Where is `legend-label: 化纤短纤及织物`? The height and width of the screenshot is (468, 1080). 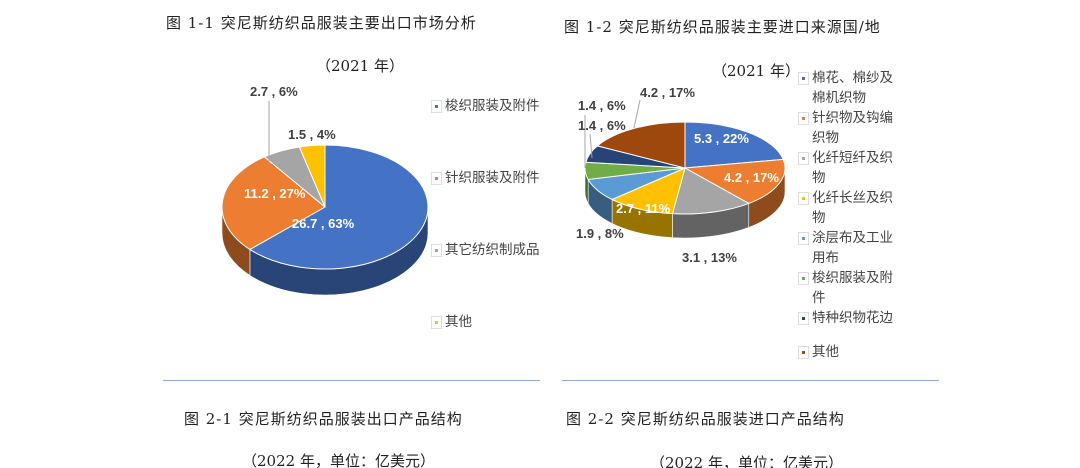
legend-label: 化纤短纤及织物 is located at coordinates (852, 168).